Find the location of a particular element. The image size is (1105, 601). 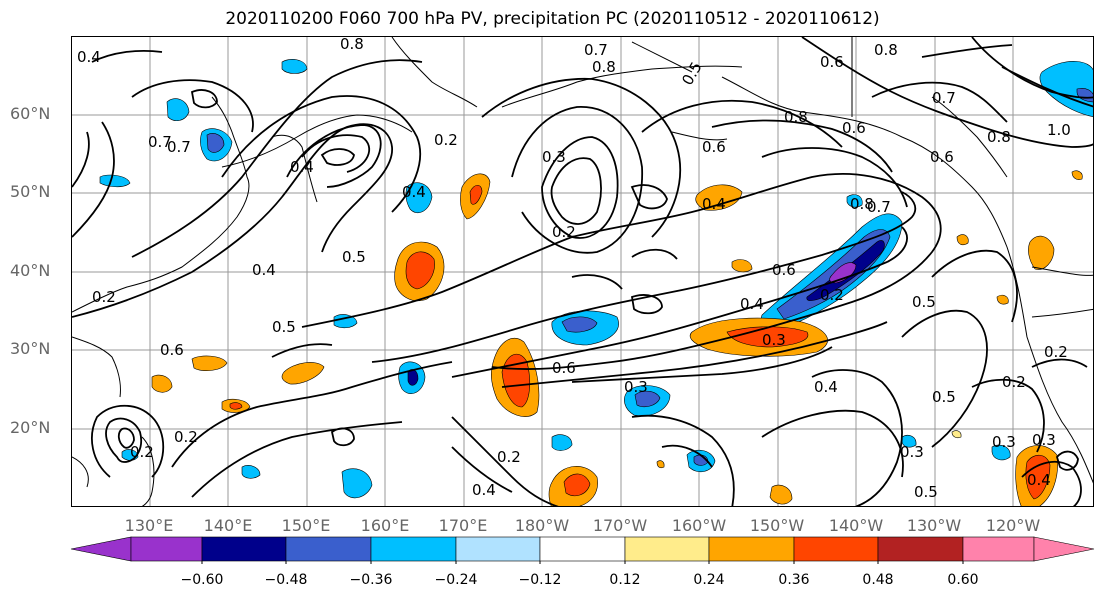

colorbar-tick-label: 0.24 is located at coordinates (709, 580).